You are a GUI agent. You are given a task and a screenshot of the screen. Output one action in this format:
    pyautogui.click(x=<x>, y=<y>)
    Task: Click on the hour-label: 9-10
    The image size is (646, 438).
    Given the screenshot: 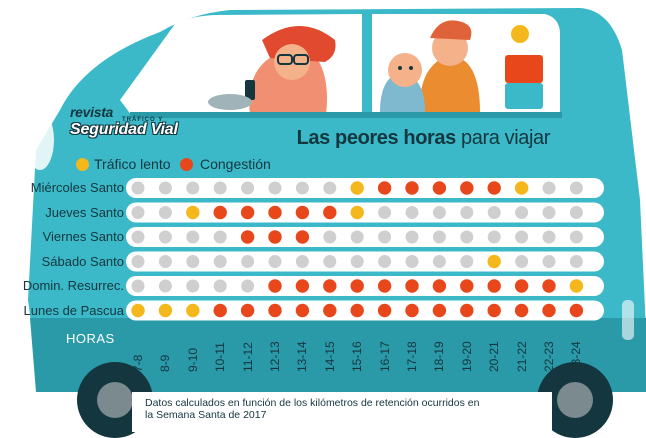 What is the action you would take?
    pyautogui.click(x=192, y=359)
    